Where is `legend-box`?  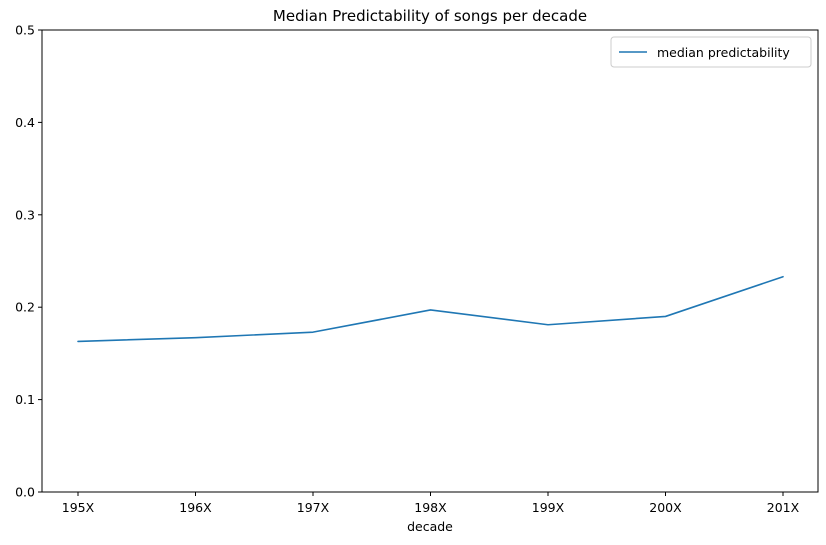
legend-box is located at coordinates (711, 52).